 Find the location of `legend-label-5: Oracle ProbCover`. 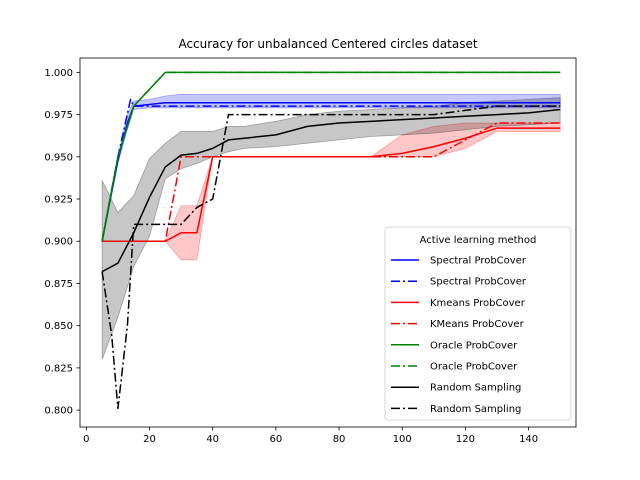

legend-label-5: Oracle ProbCover is located at coordinates (474, 367).